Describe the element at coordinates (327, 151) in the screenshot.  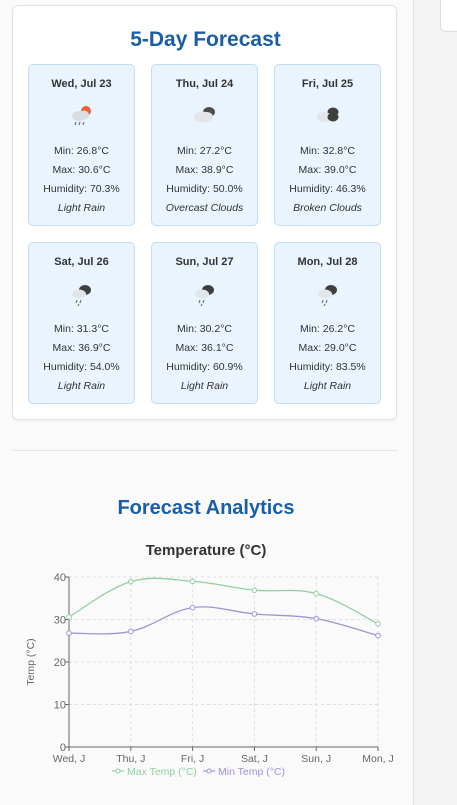
I see `min-temp: Min: 32.8°C` at that location.